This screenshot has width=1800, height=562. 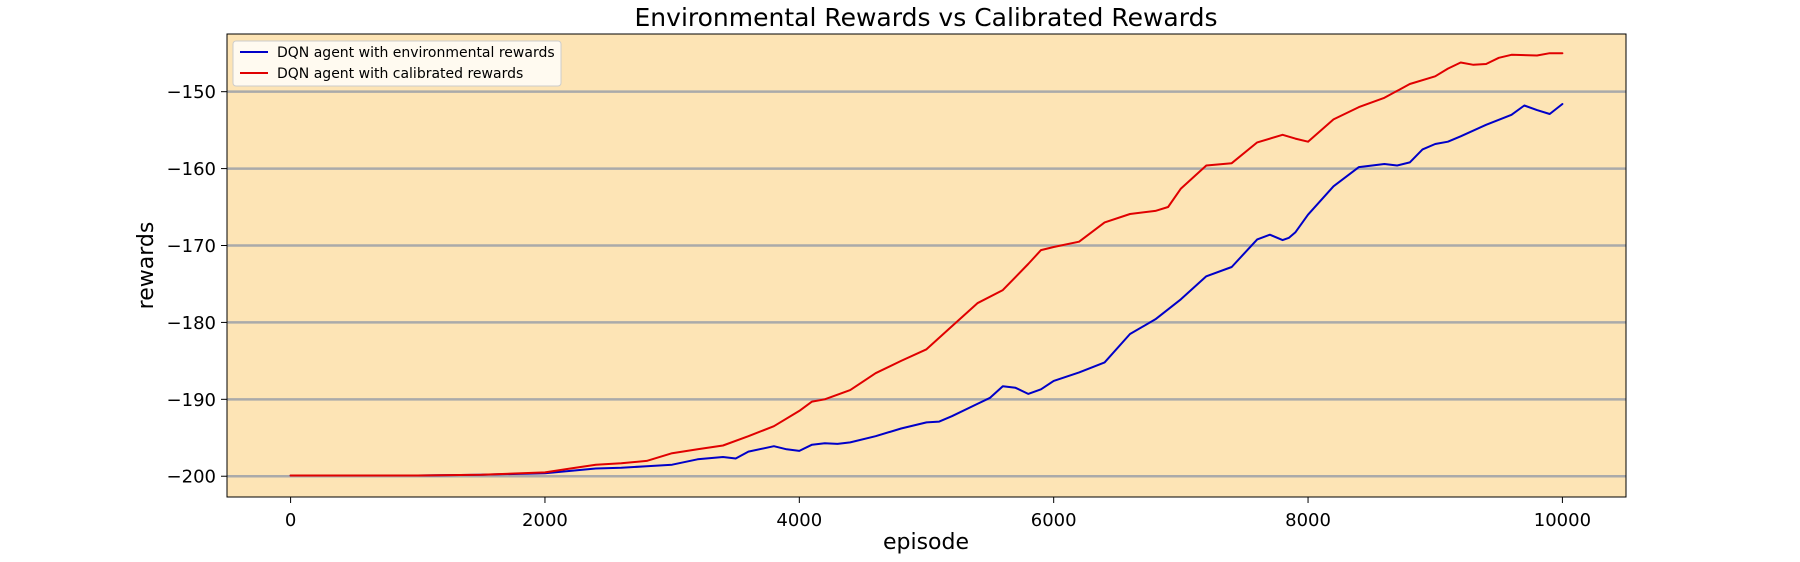 What do you see at coordinates (400, 74) in the screenshot?
I see `legend-label-calibrated: DQN agent with calibrated rewards` at bounding box center [400, 74].